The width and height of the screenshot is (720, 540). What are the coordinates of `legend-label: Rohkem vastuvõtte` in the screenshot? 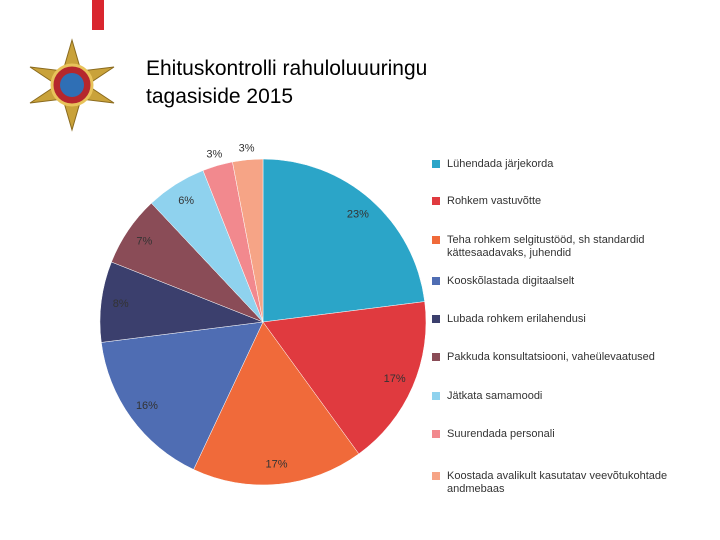 It's located at (494, 201).